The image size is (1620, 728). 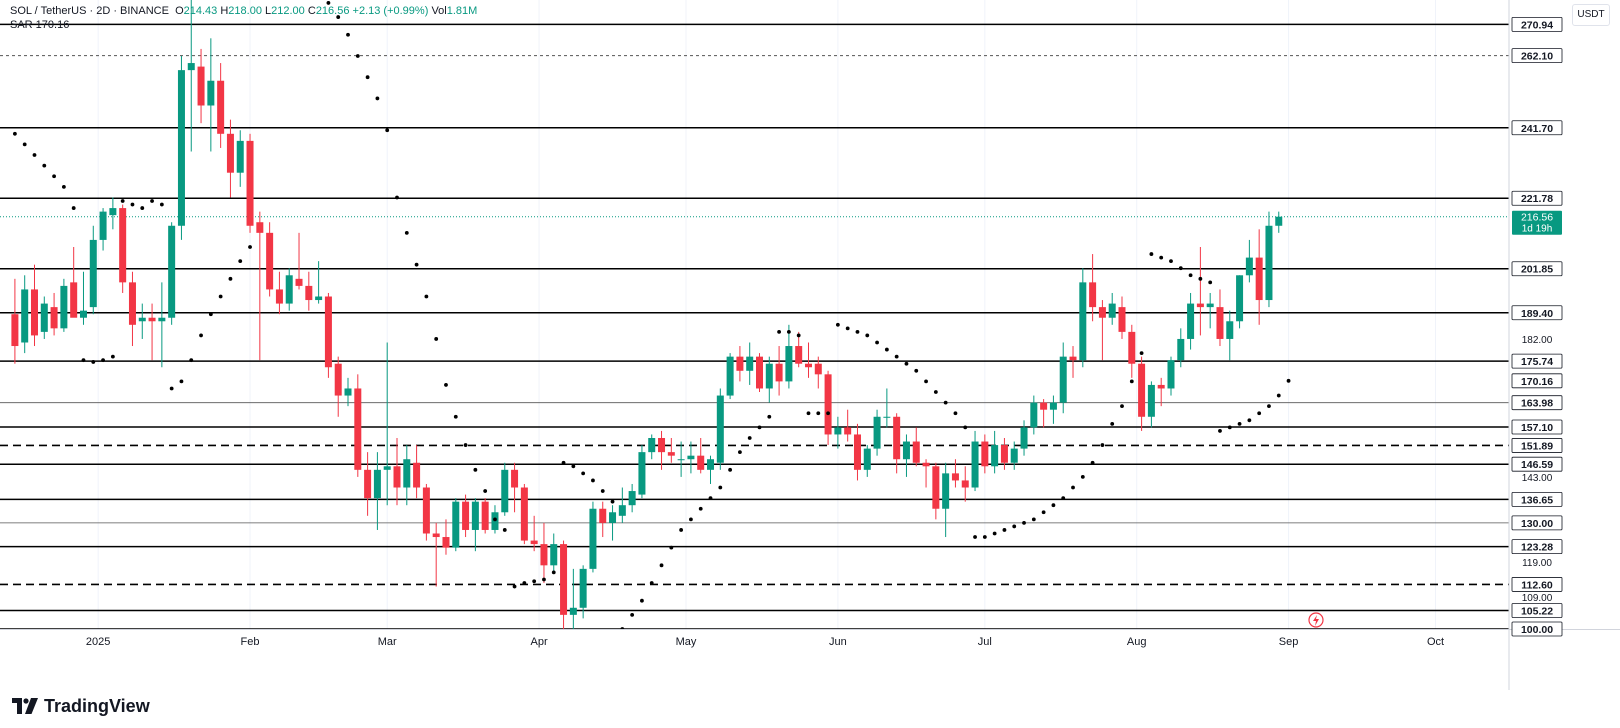 What do you see at coordinates (89, 11) in the screenshot?
I see `symbol-pair: SOL / TetherUS · 2D · BINANCE` at bounding box center [89, 11].